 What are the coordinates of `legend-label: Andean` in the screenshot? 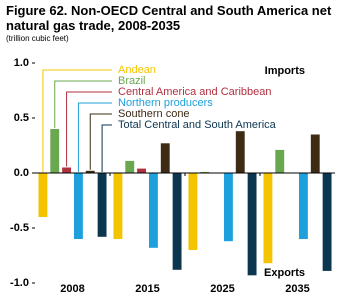 It's located at (137, 70).